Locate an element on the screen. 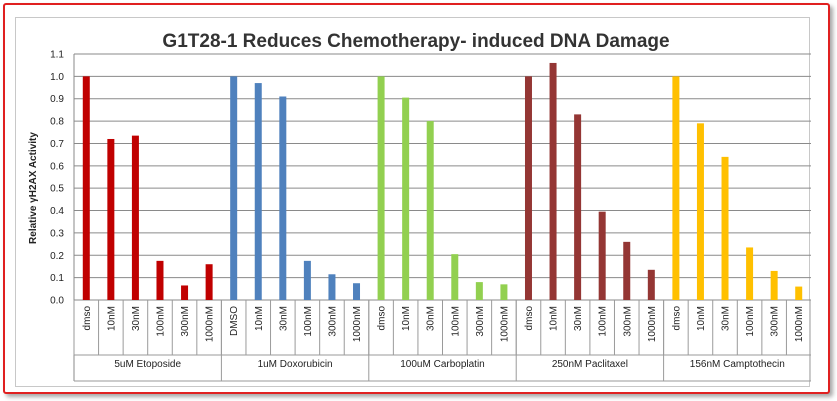 The image size is (837, 401). group-label: 156nM Camptothecin is located at coordinates (737, 364).